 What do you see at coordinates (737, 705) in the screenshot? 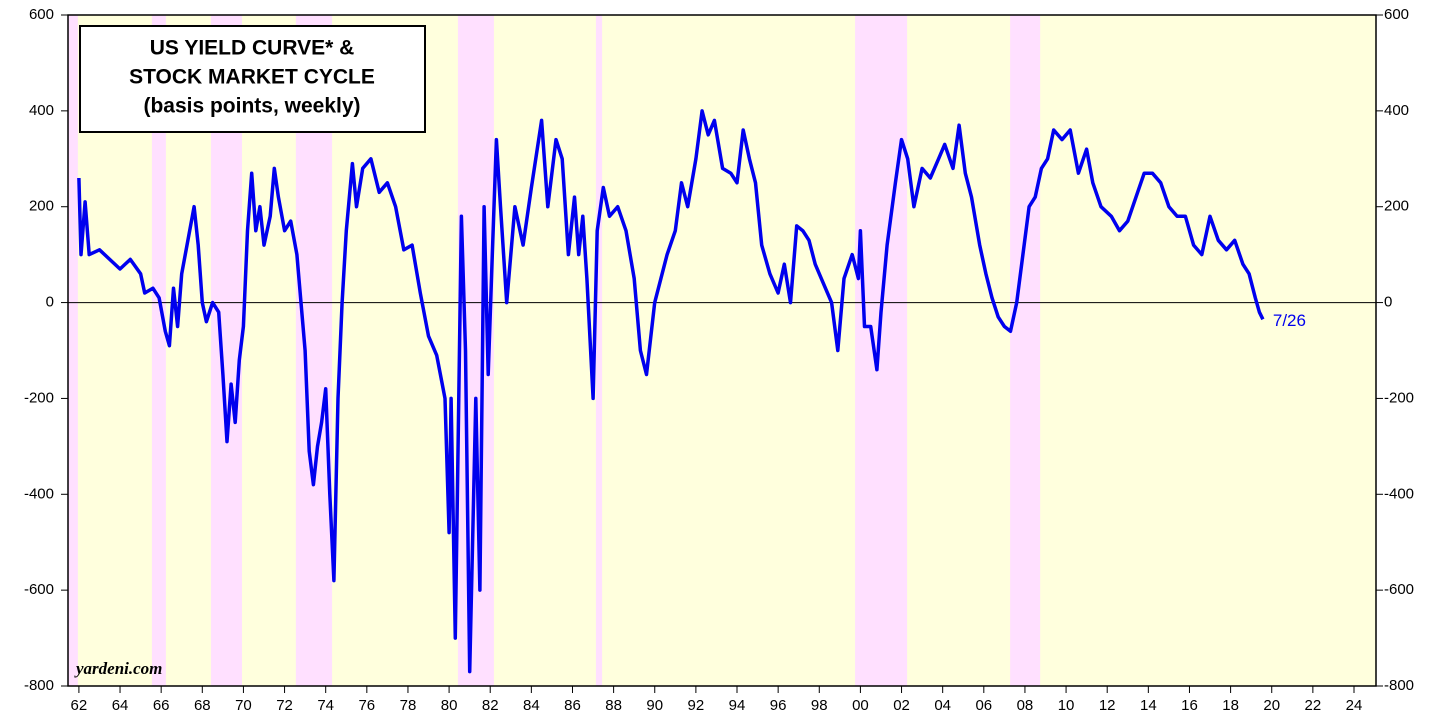
I see `x-tick-label: 94` at bounding box center [737, 705].